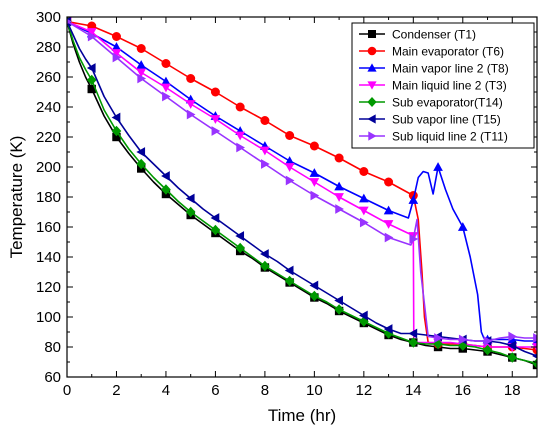  What do you see at coordinates (450, 69) in the screenshot?
I see `legend-label: Main vapor line 2 (T8)` at bounding box center [450, 69].